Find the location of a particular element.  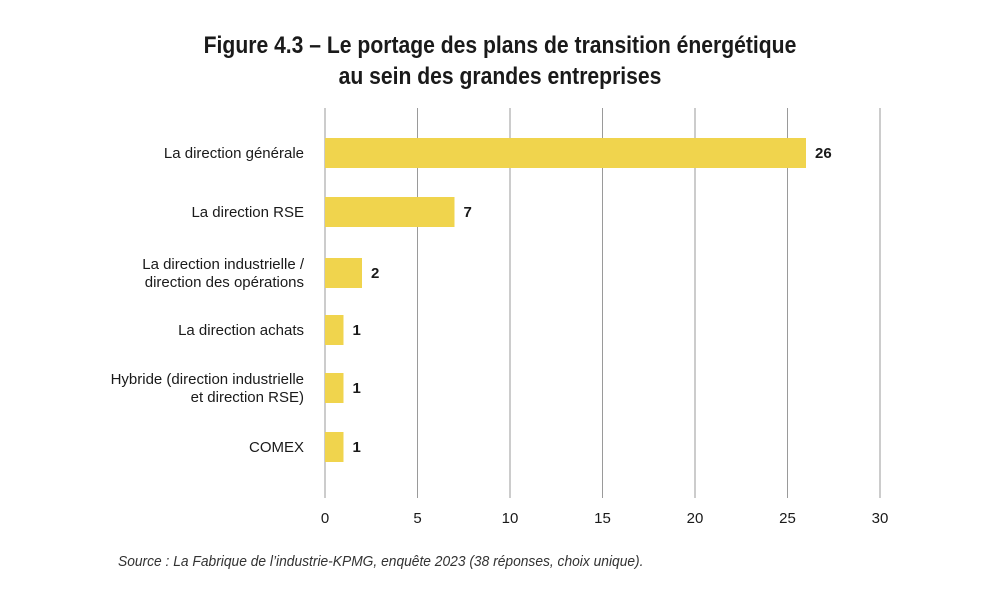

x-tick-label: 5 is located at coordinates (417, 518).